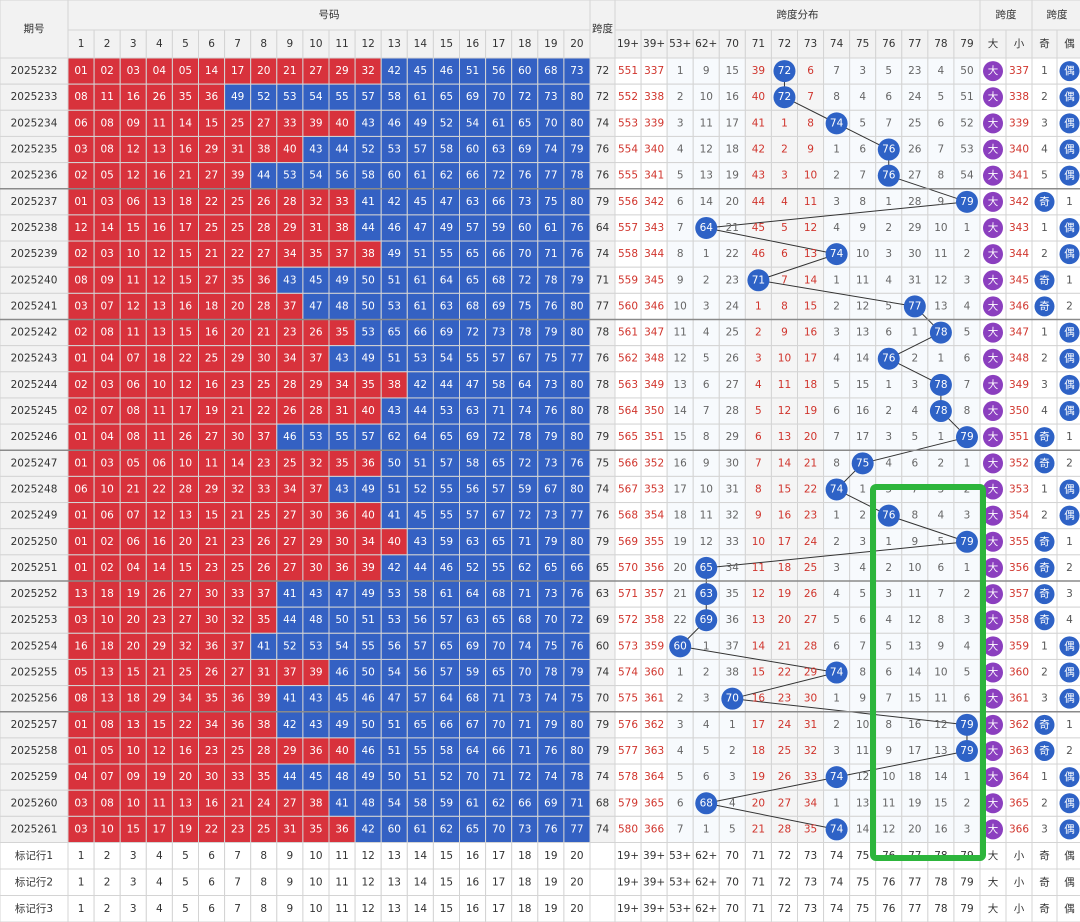  I want to click on footer-cell: 偶, so click(1069, 855).